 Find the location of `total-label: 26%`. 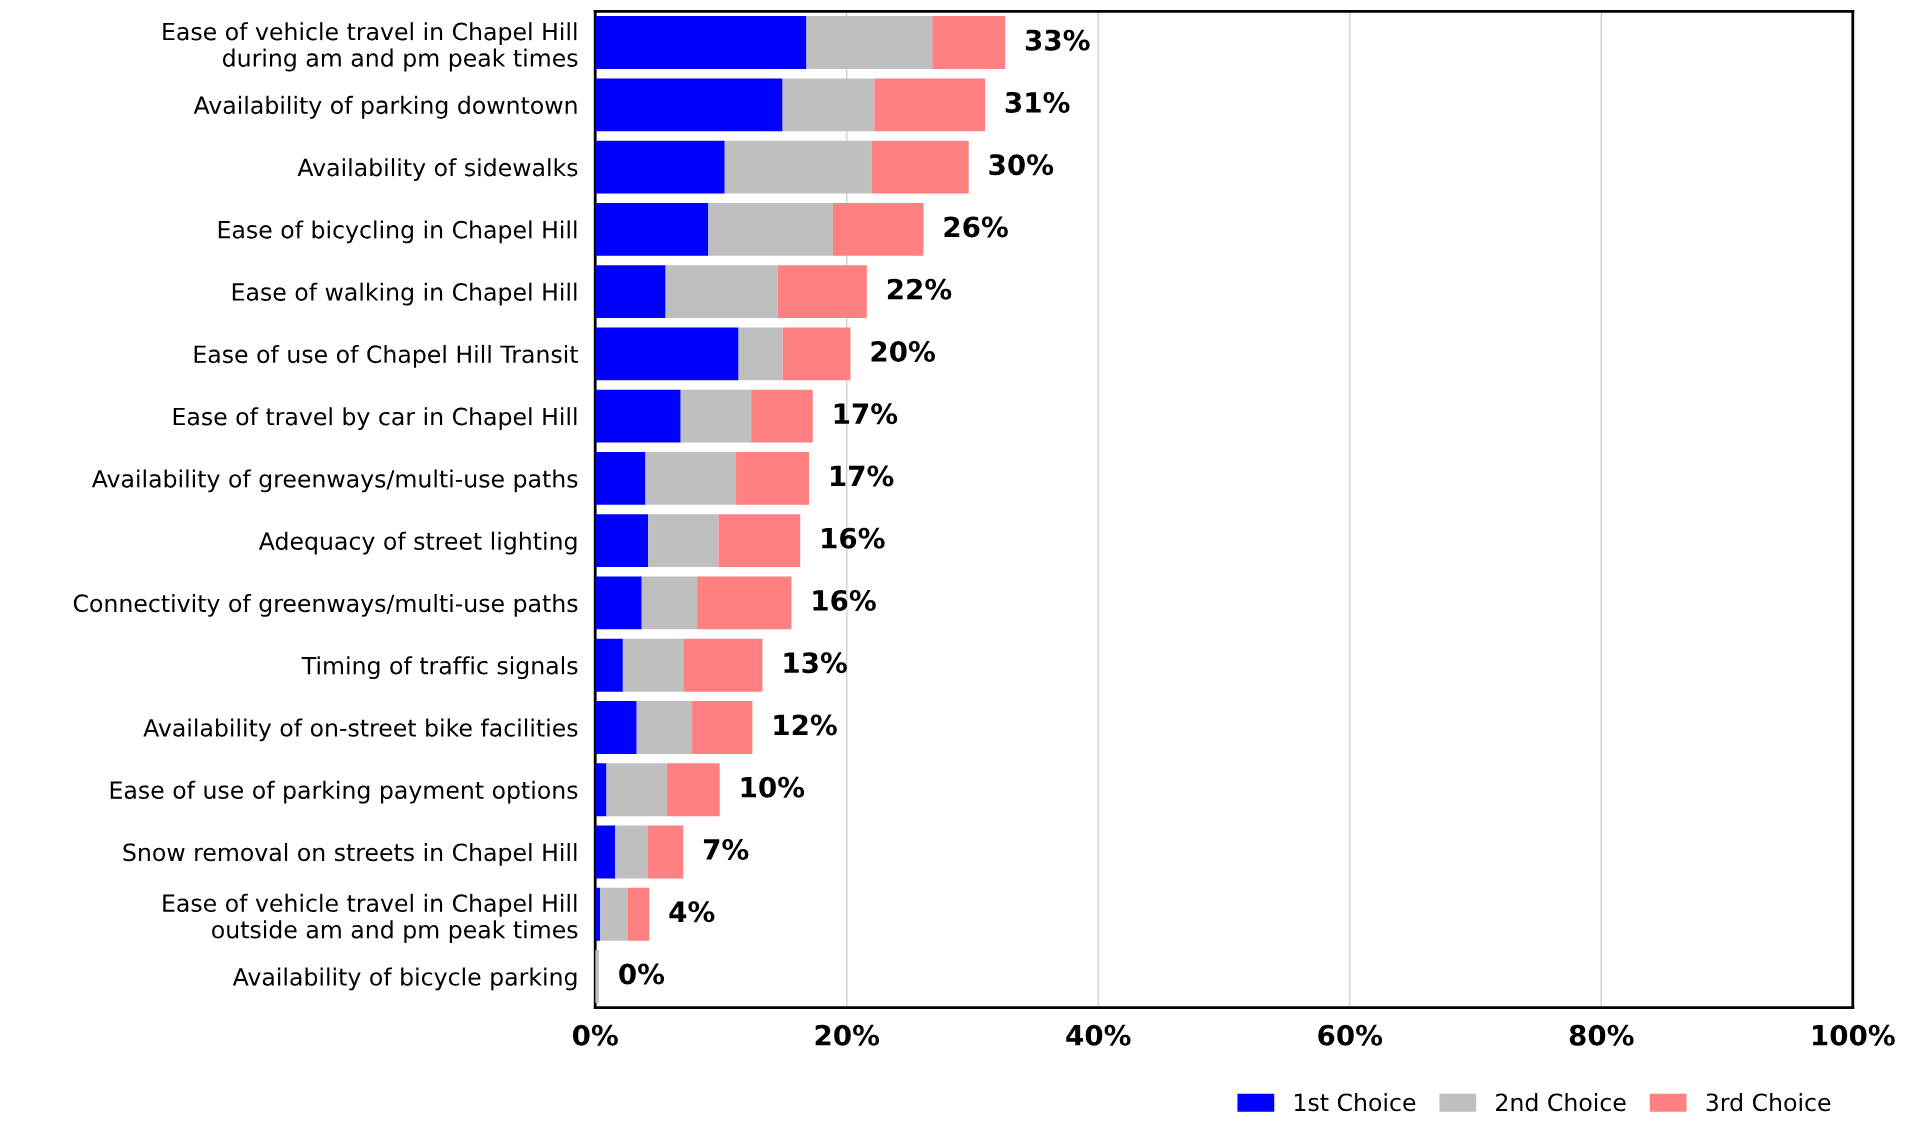

total-label: 26% is located at coordinates (976, 227).